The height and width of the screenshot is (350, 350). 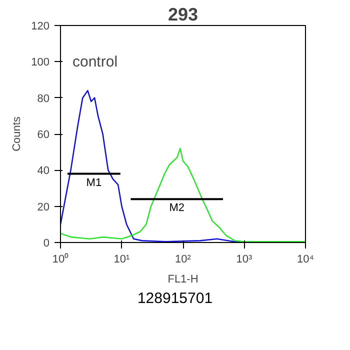 I want to click on annotation: control, so click(x=95, y=62).